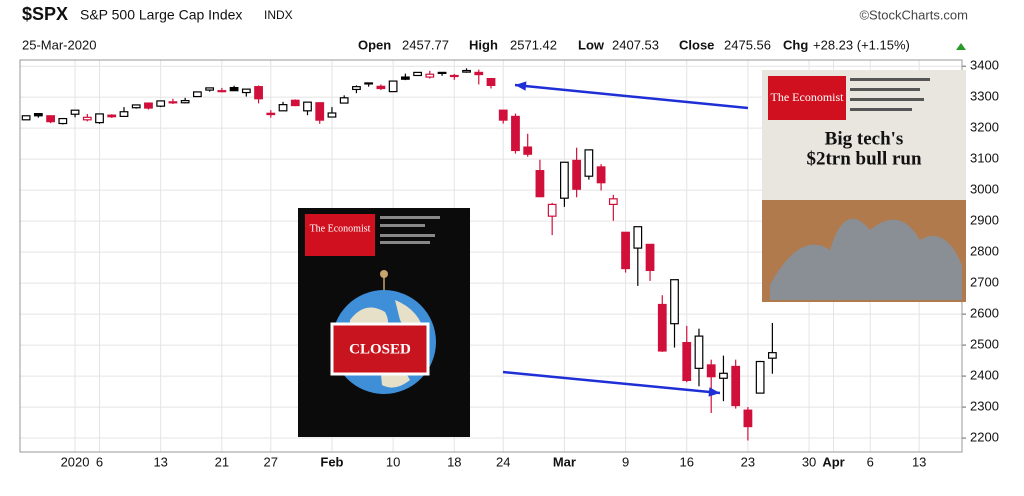  I want to click on close-value: 2475.56, so click(747, 44).